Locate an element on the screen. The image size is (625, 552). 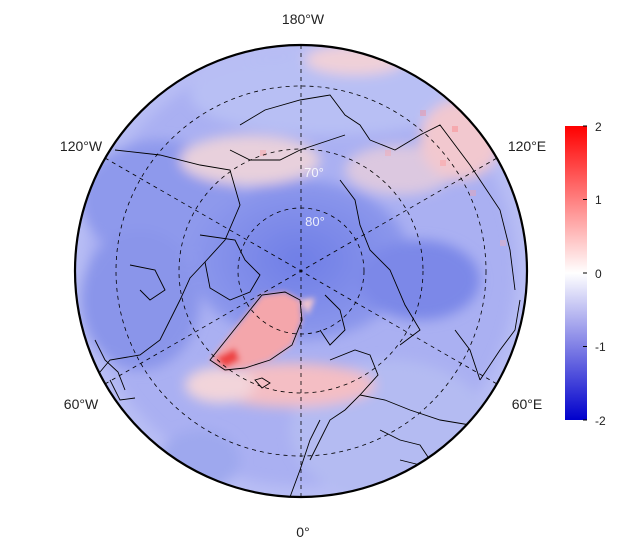
colorbar-tick-label: -1 is located at coordinates (600, 347).